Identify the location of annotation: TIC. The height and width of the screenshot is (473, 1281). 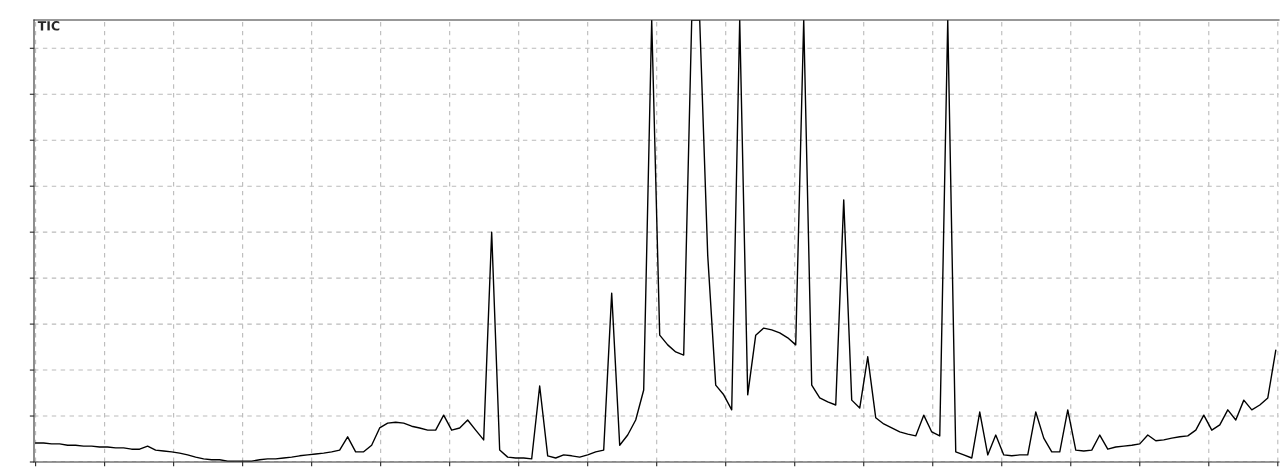
(48, 26).